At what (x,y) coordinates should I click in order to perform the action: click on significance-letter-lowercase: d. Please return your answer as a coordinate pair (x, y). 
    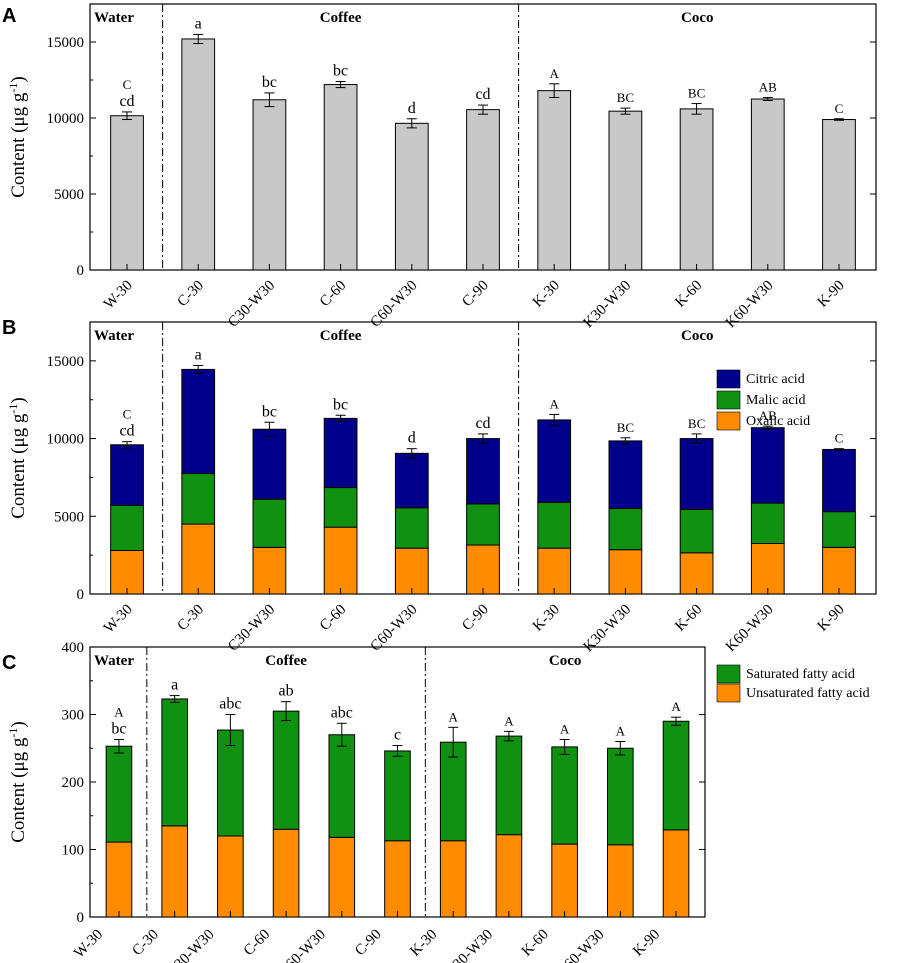
    Looking at the image, I should click on (412, 108).